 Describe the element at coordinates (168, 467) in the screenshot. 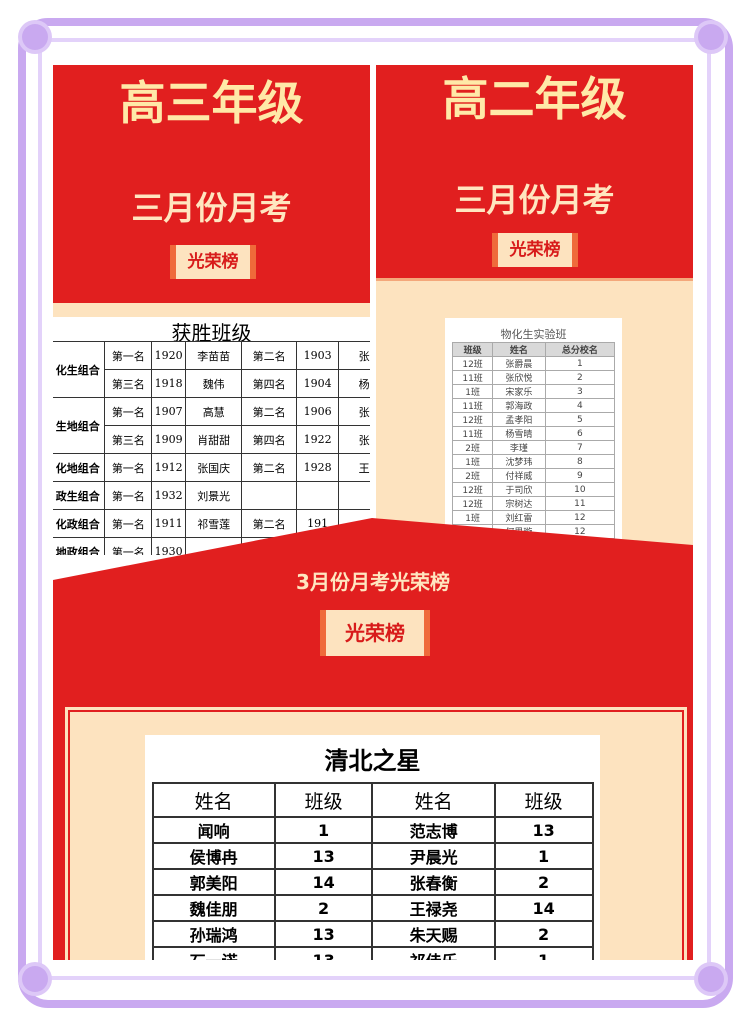

I see `cell: 1912` at that location.